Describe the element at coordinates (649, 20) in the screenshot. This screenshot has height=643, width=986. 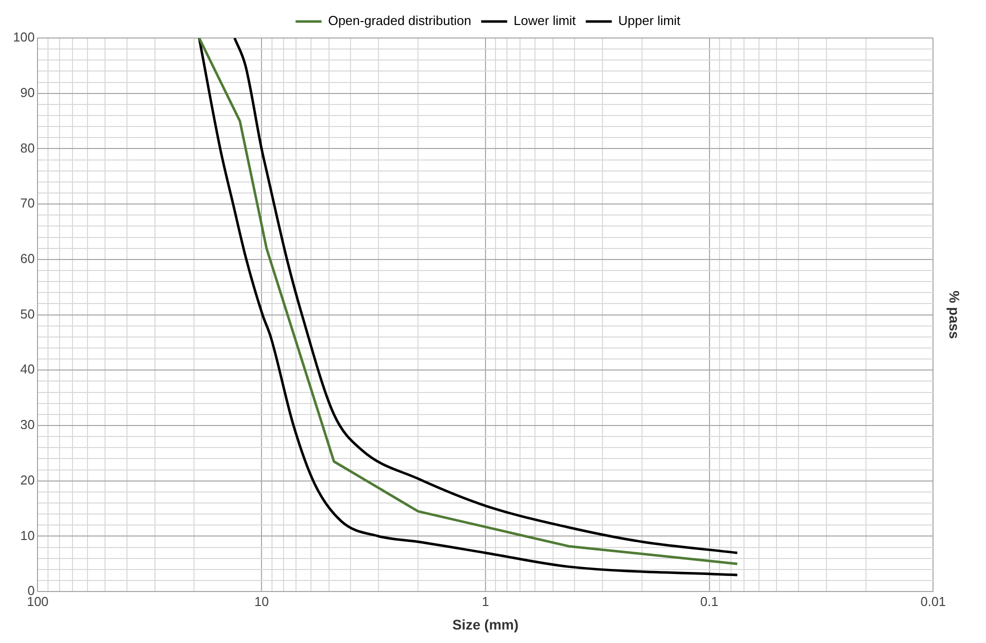
I see `legend-label: Upper limit` at that location.